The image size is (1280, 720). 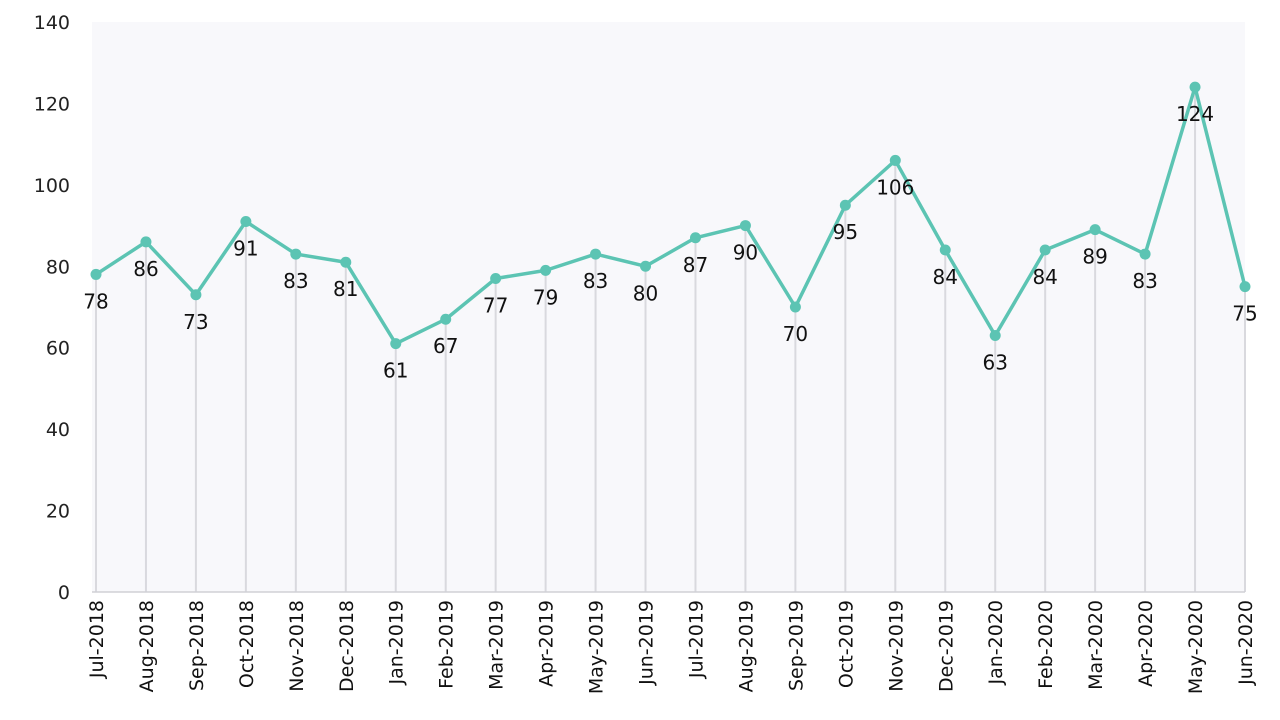 I want to click on x-tick-label: Jan-2019, so click(x=397, y=643).